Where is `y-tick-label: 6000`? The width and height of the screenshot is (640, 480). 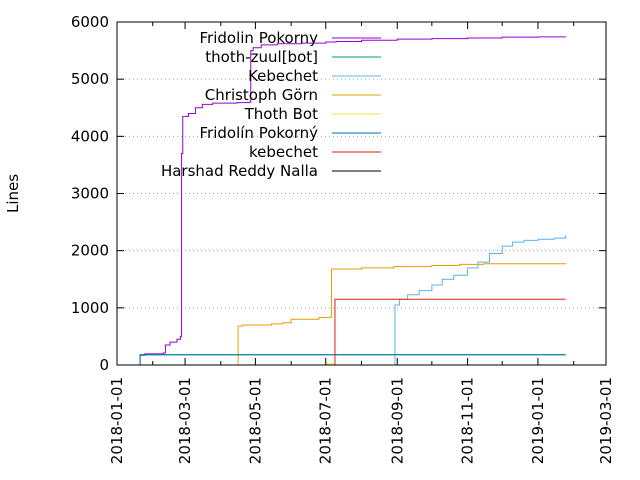
y-tick-label: 6000 is located at coordinates (90, 22).